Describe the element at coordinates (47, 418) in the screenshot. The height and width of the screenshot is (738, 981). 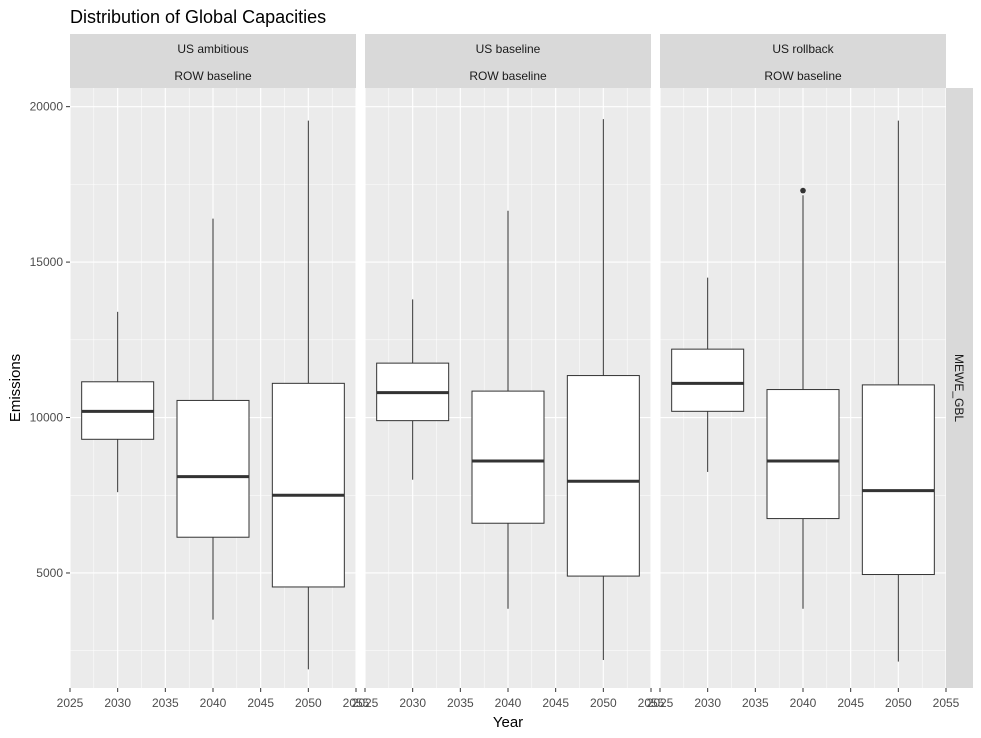
I see `y-tick-label: 10000` at that location.